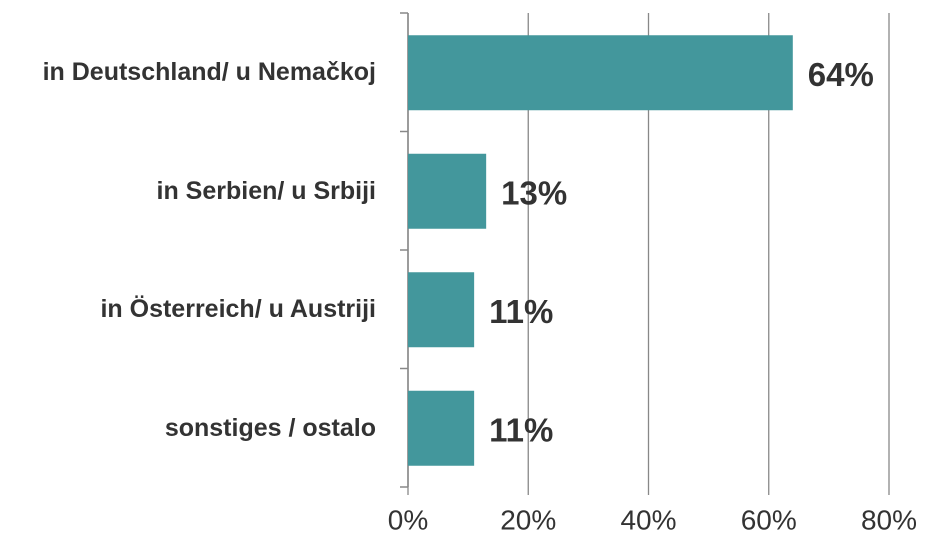 The image size is (925, 539). What do you see at coordinates (889, 519) in the screenshot?
I see `x-tick-label: 80%` at bounding box center [889, 519].